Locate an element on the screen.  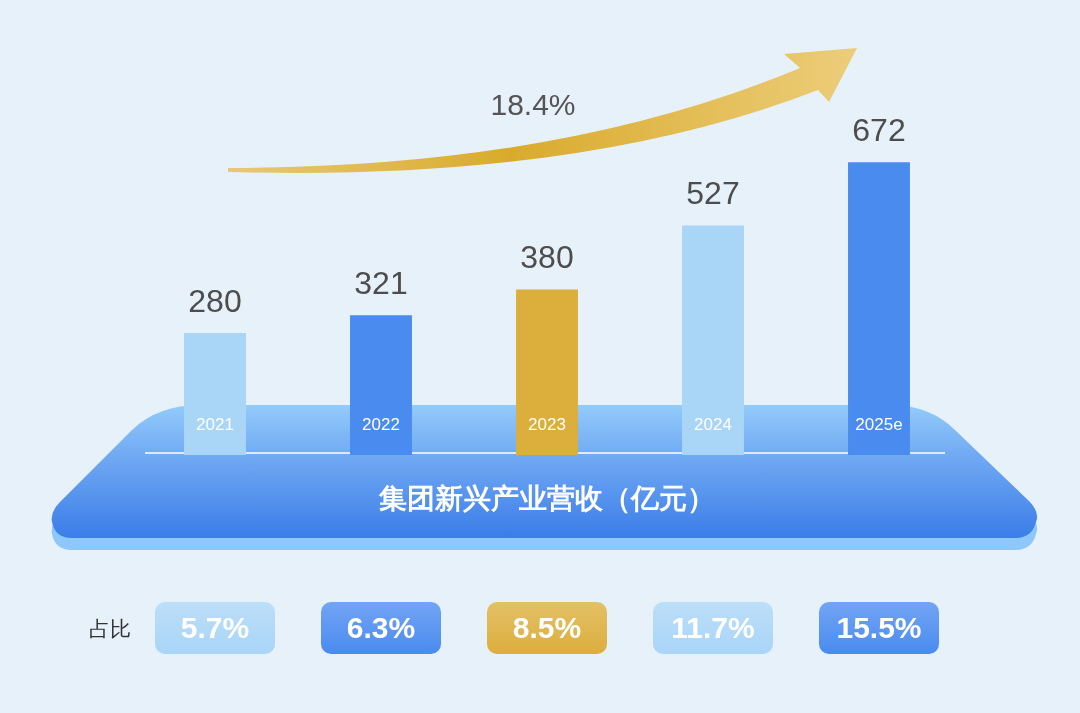
badge: 8.5% is located at coordinates (547, 628).